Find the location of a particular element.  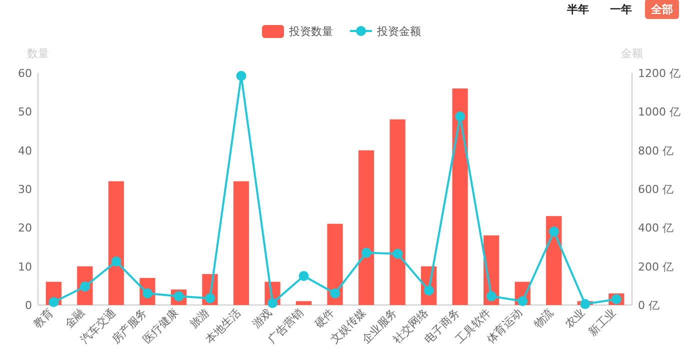

y2-tick-label: 200 亿 is located at coordinates (656, 267).